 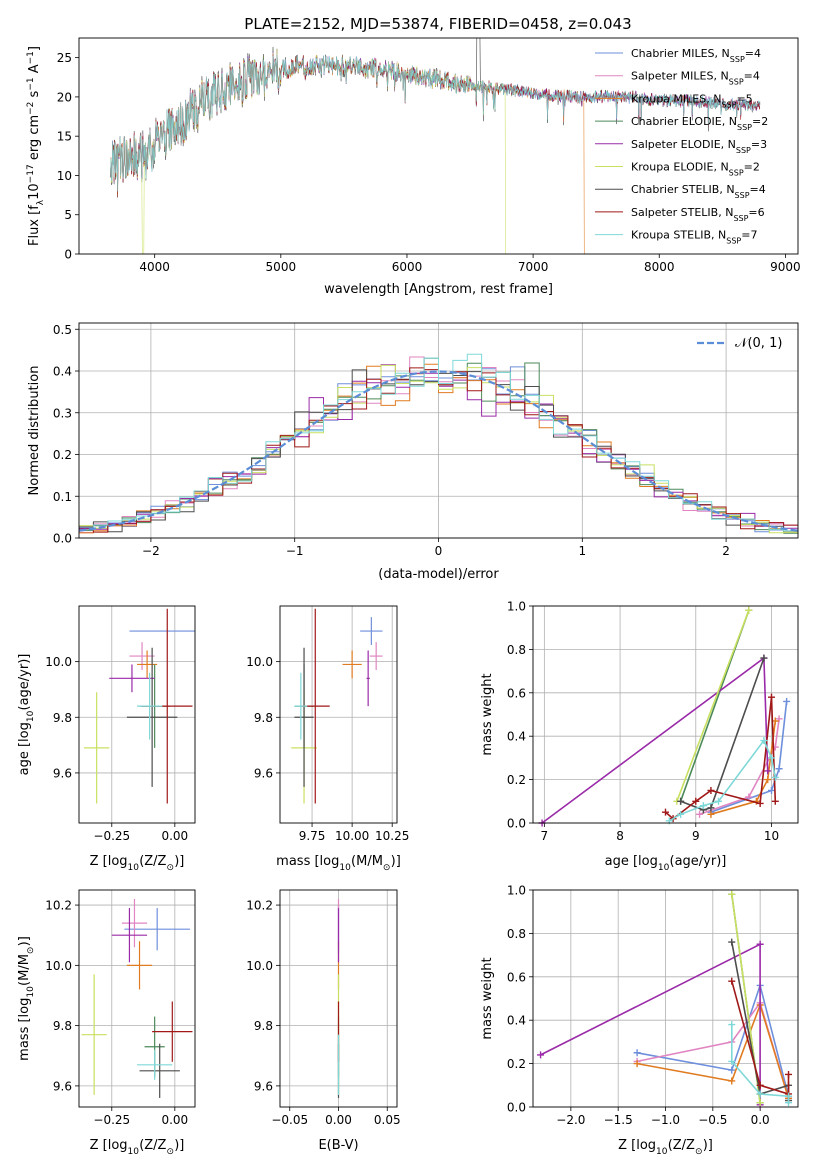 What do you see at coordinates (694, 237) in the screenshot?
I see `legend-entry: Kroupa STELIB, NSSP=7` at bounding box center [694, 237].